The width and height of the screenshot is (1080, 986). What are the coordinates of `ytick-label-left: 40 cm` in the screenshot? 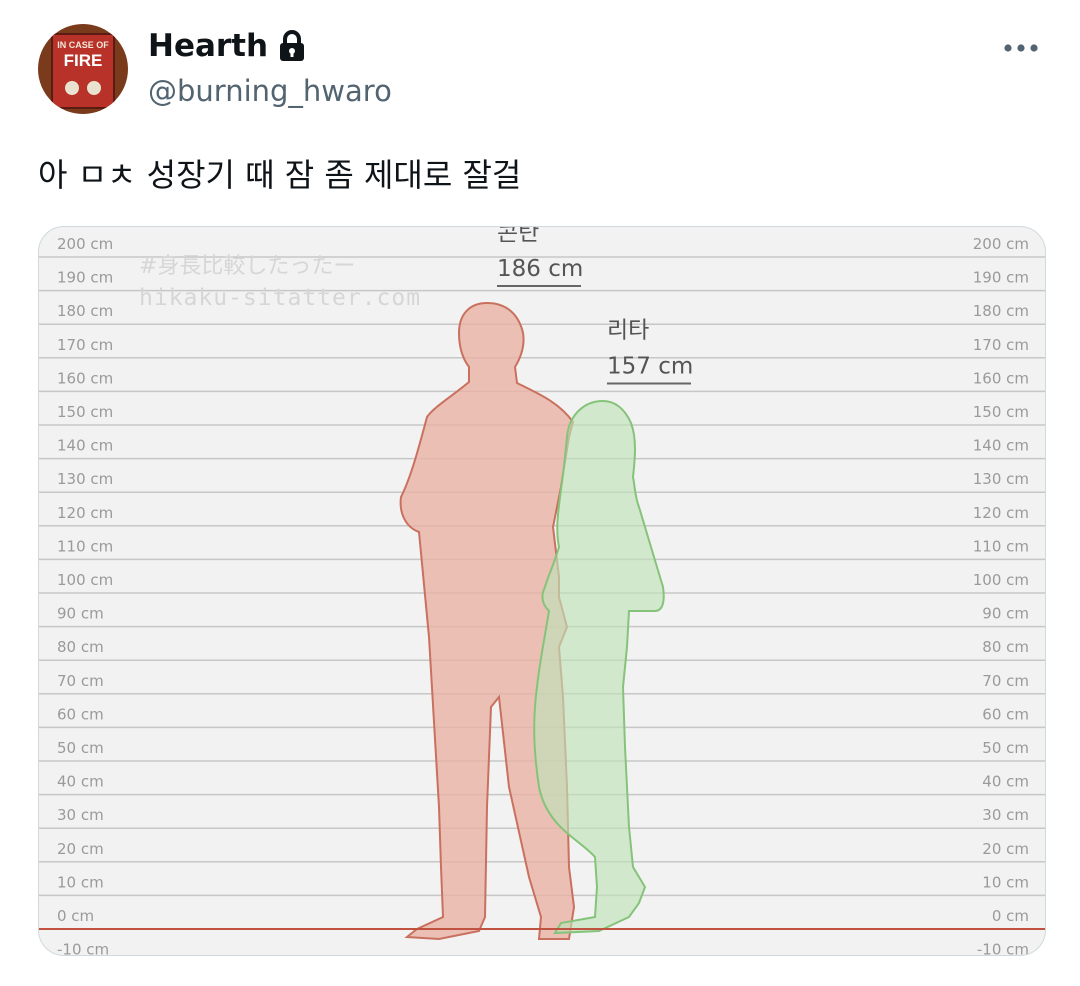 It's located at (80, 782).